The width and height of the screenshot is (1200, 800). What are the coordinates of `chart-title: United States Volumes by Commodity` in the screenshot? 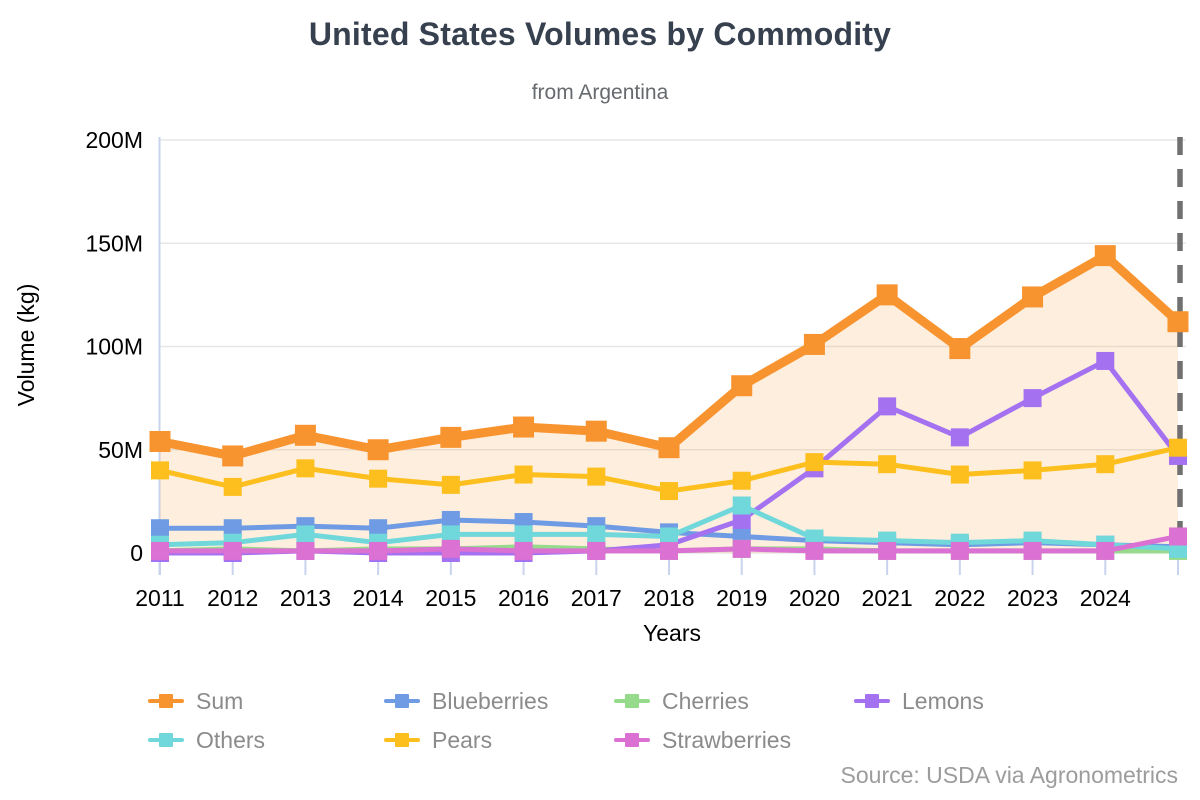 It's located at (600, 34).